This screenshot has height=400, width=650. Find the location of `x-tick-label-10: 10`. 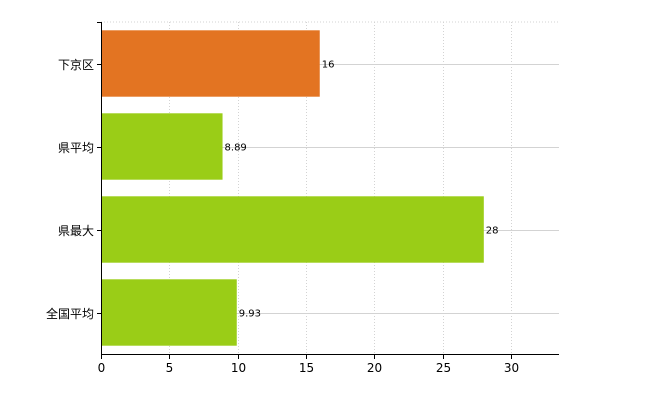

x-tick-label-10: 10 is located at coordinates (238, 368).